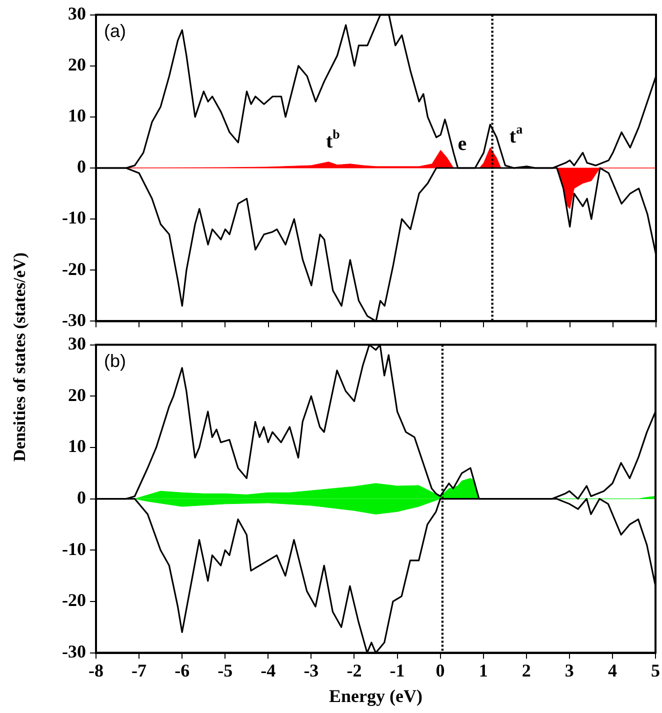 The image size is (662, 713). Describe the element at coordinates (115, 30) in the screenshot. I see `annotation: (a)` at that location.